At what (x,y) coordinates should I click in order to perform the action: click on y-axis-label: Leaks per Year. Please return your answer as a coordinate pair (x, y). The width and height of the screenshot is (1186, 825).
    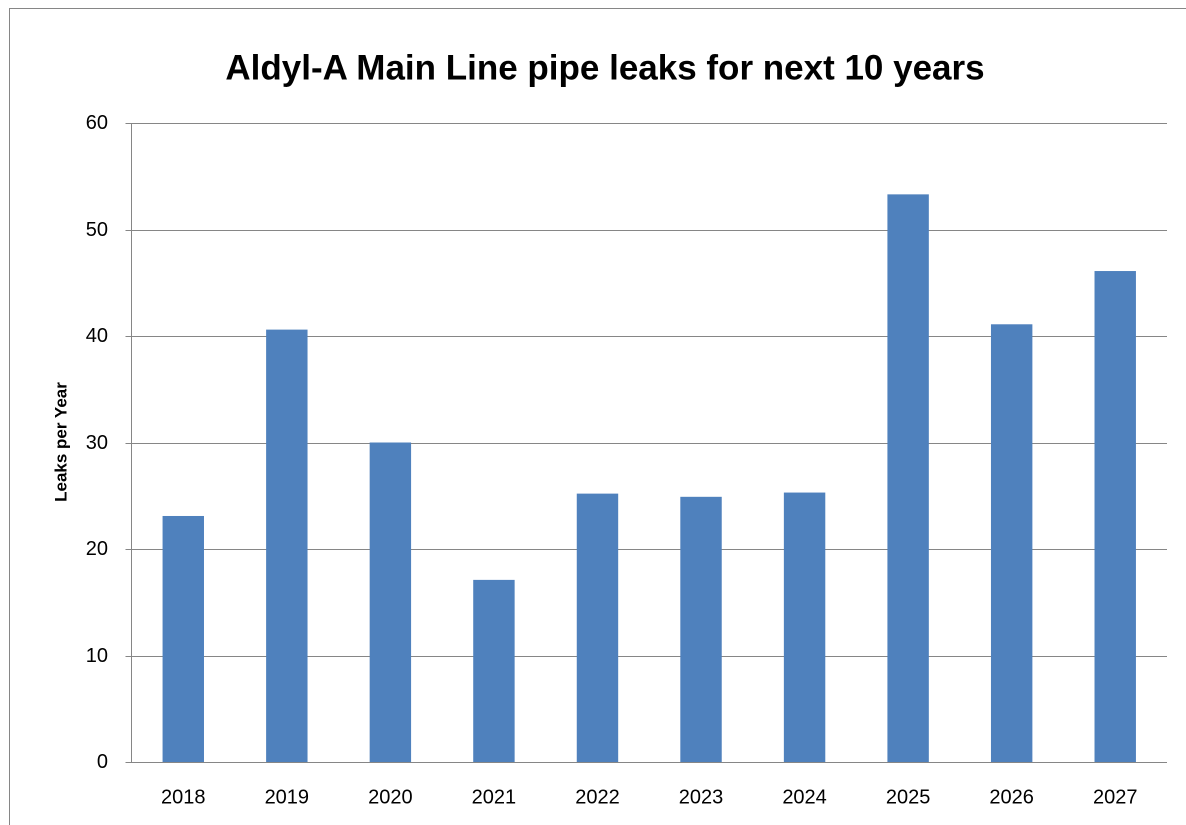
    Looking at the image, I should click on (60, 442).